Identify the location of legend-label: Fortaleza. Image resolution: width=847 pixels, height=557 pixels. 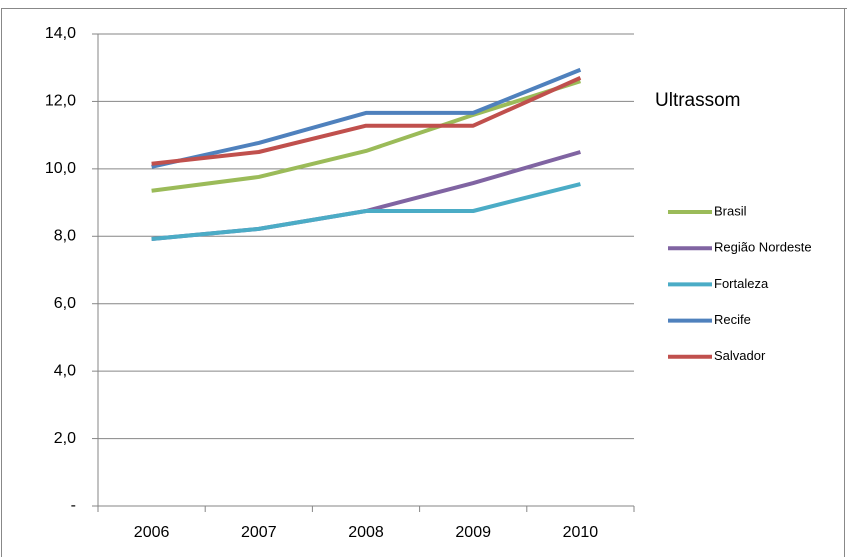
(741, 283).